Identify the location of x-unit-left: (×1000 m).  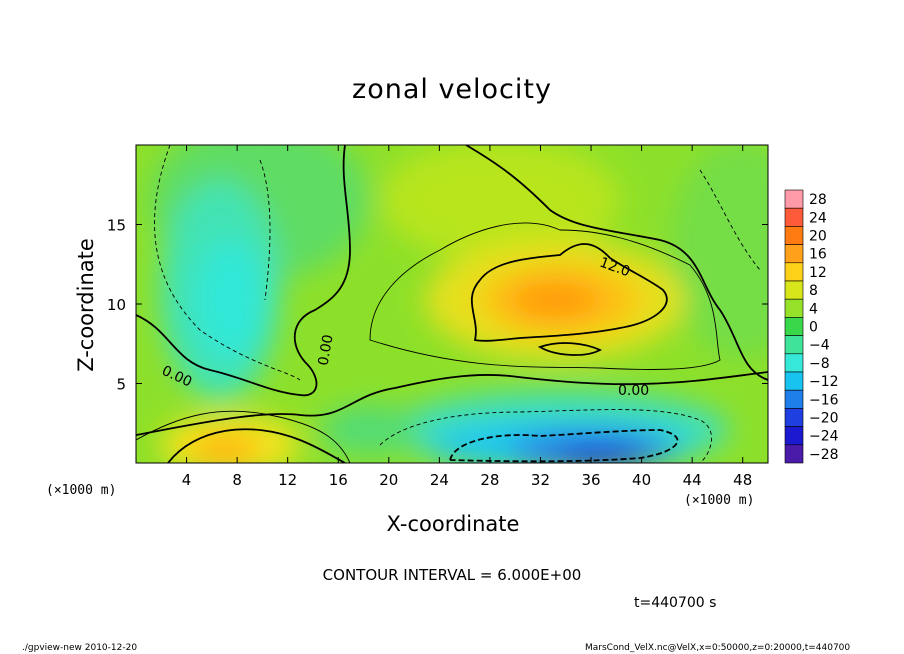
(81, 490).